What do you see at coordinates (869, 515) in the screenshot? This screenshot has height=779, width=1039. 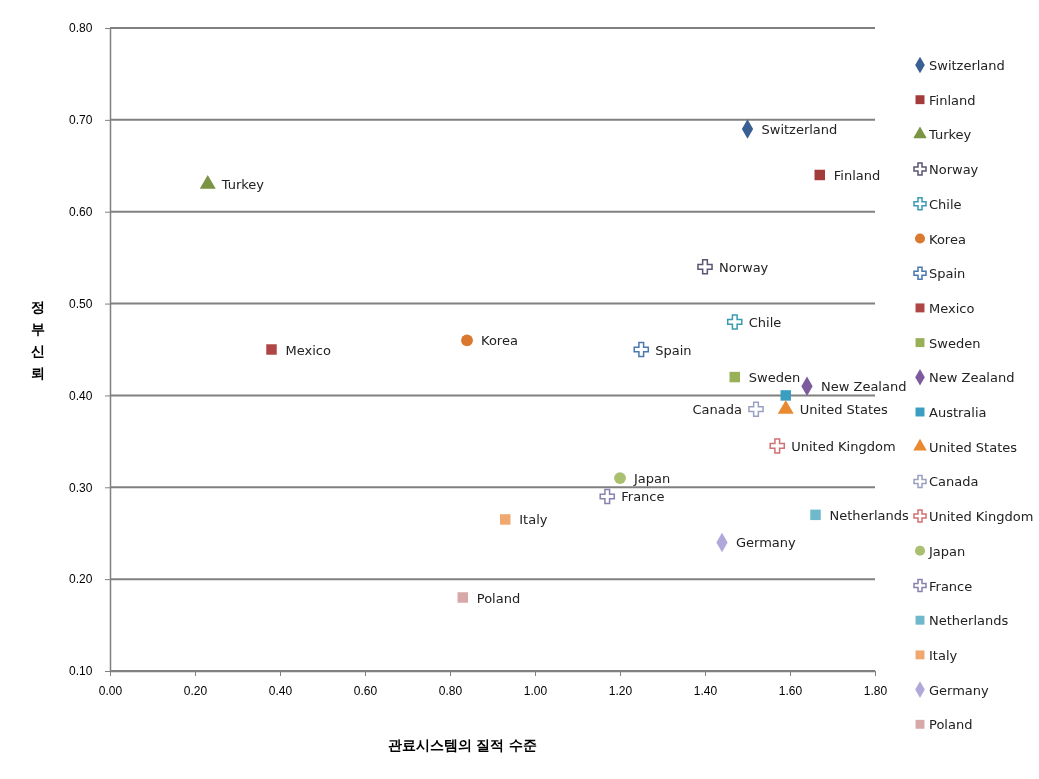 I see `annotation: Netherlands` at bounding box center [869, 515].